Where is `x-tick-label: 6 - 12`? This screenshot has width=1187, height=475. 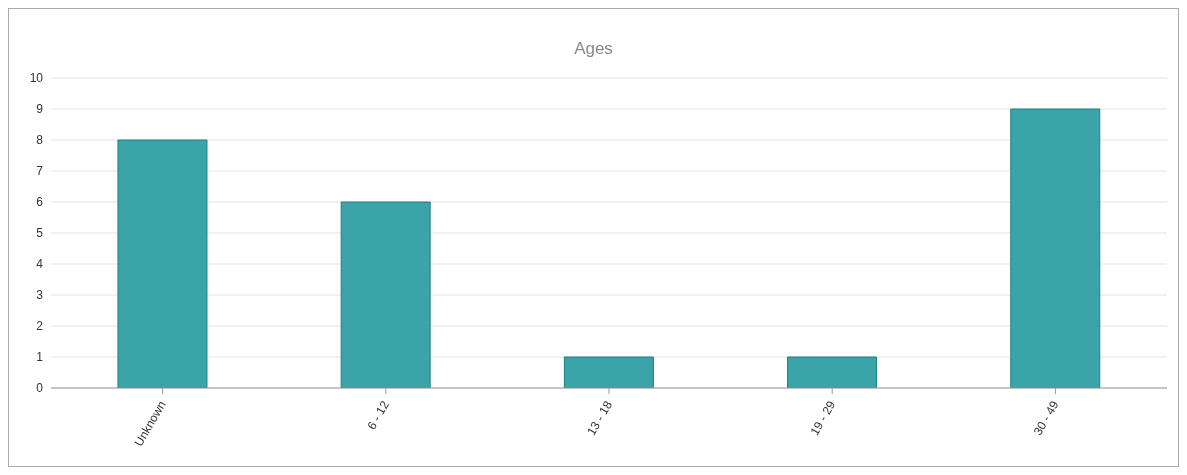
x-tick-label: 6 - 12 is located at coordinates (378, 415).